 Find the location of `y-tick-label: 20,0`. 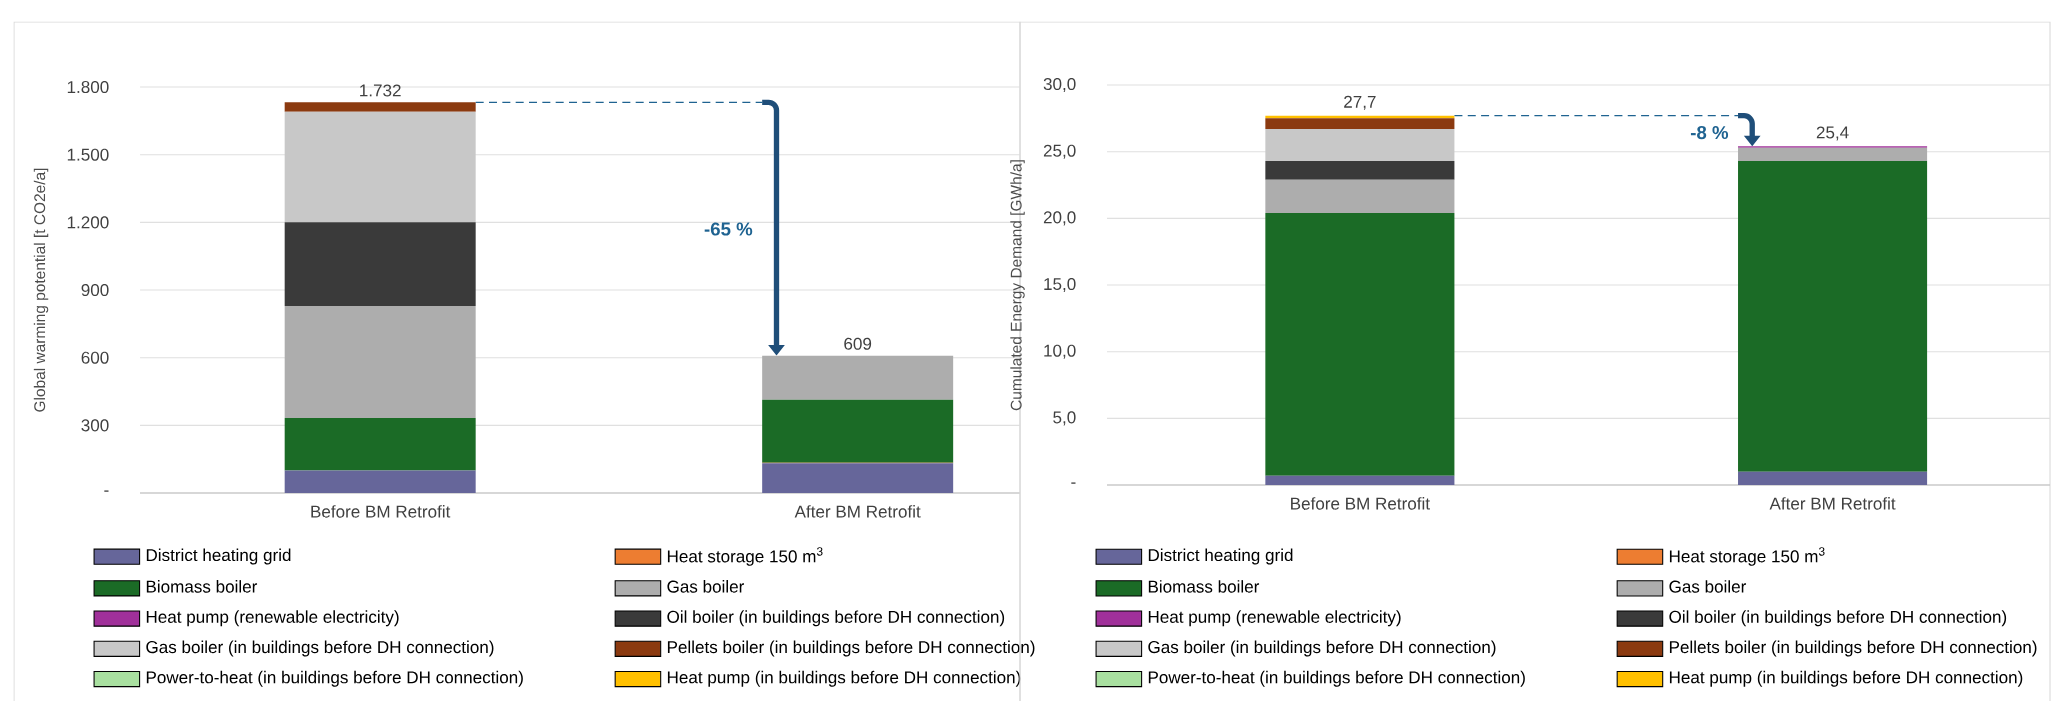

y-tick-label: 20,0 is located at coordinates (1059, 218).